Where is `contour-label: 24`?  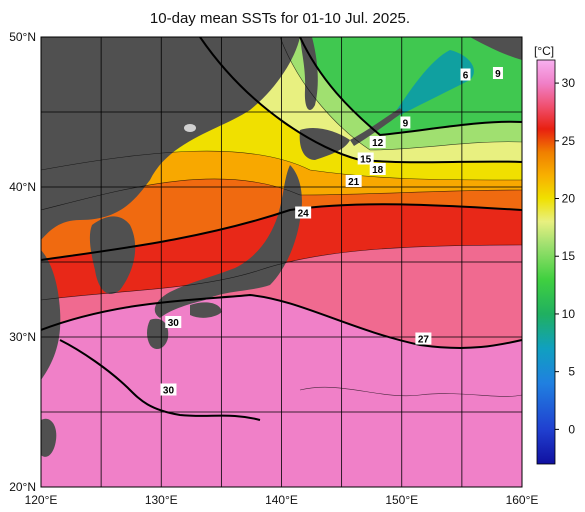
contour-label: 24 is located at coordinates (303, 213).